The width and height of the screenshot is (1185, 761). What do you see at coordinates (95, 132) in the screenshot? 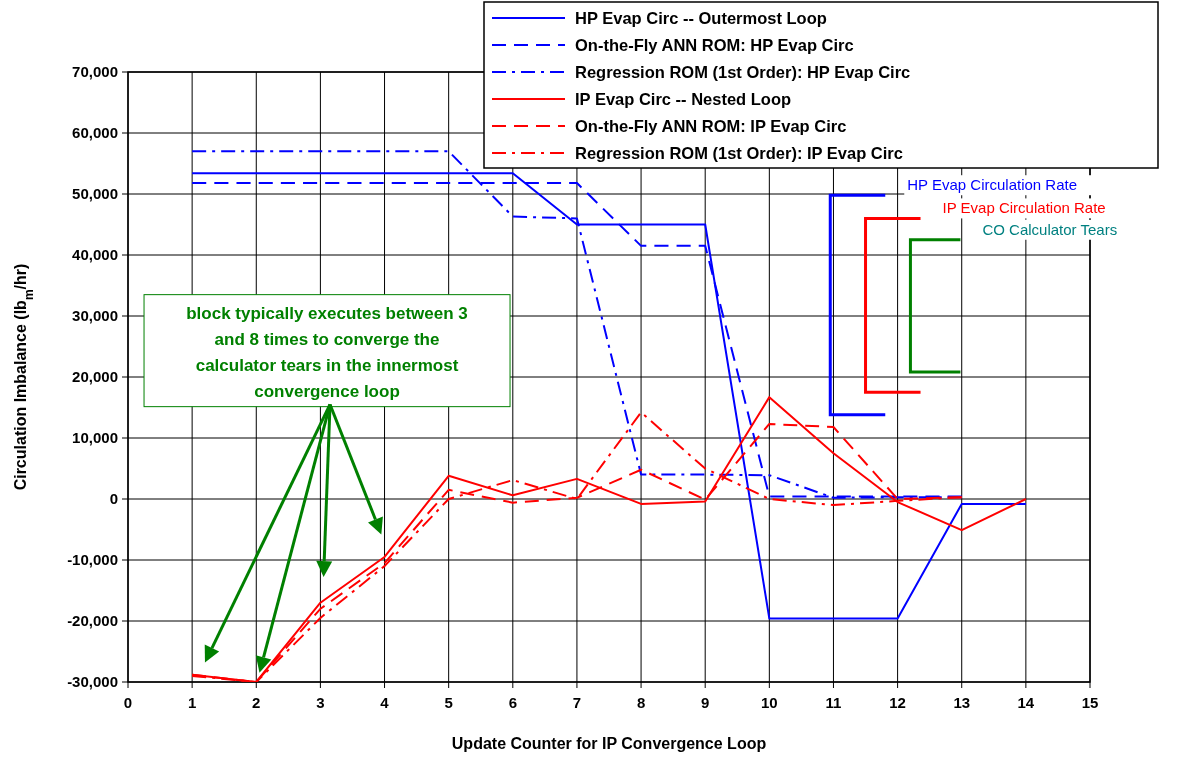
I see `y-tick-label: 60,000` at bounding box center [95, 132].